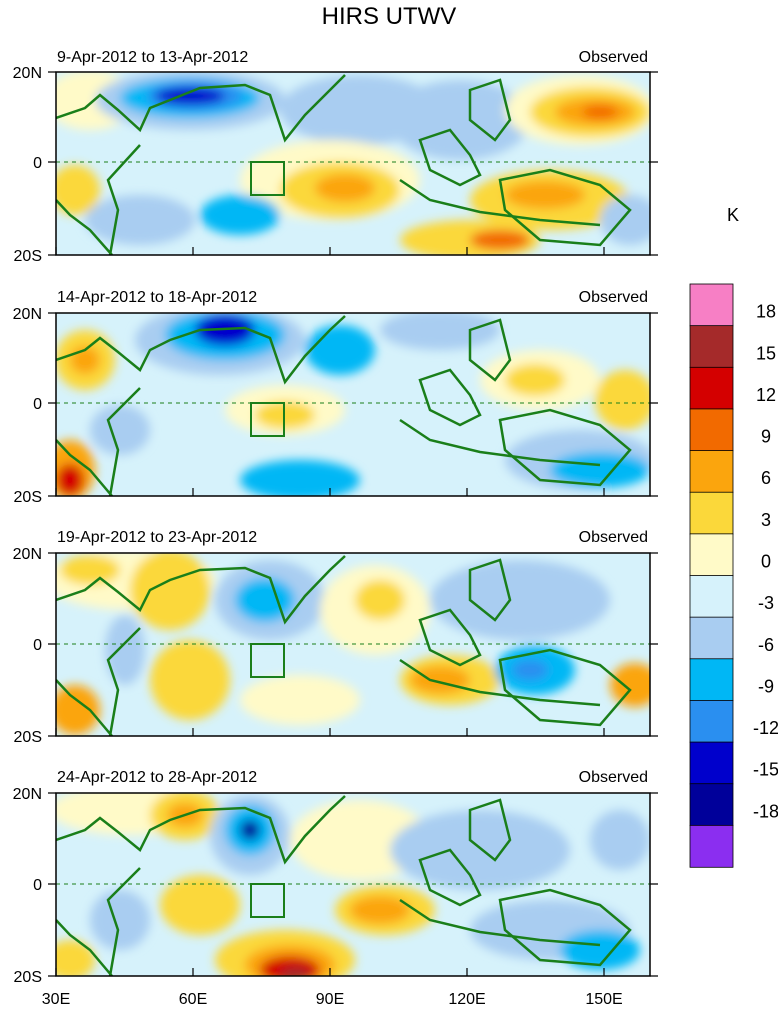 The width and height of the screenshot is (778, 1012). I want to click on panel-4-lat-label-north: 20N, so click(27, 794).